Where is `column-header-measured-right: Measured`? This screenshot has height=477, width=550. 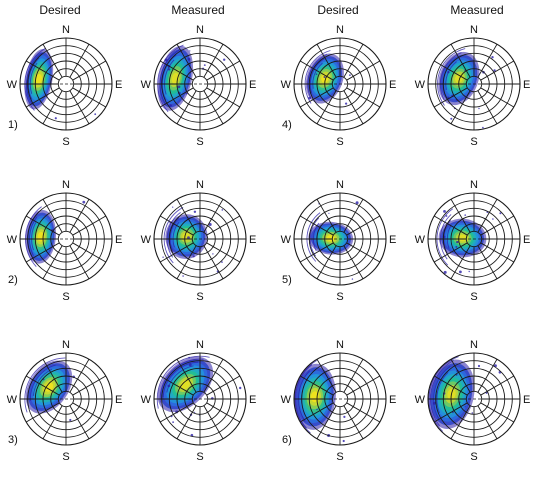
column-header-measured-right: Measured is located at coordinates (476, 10).